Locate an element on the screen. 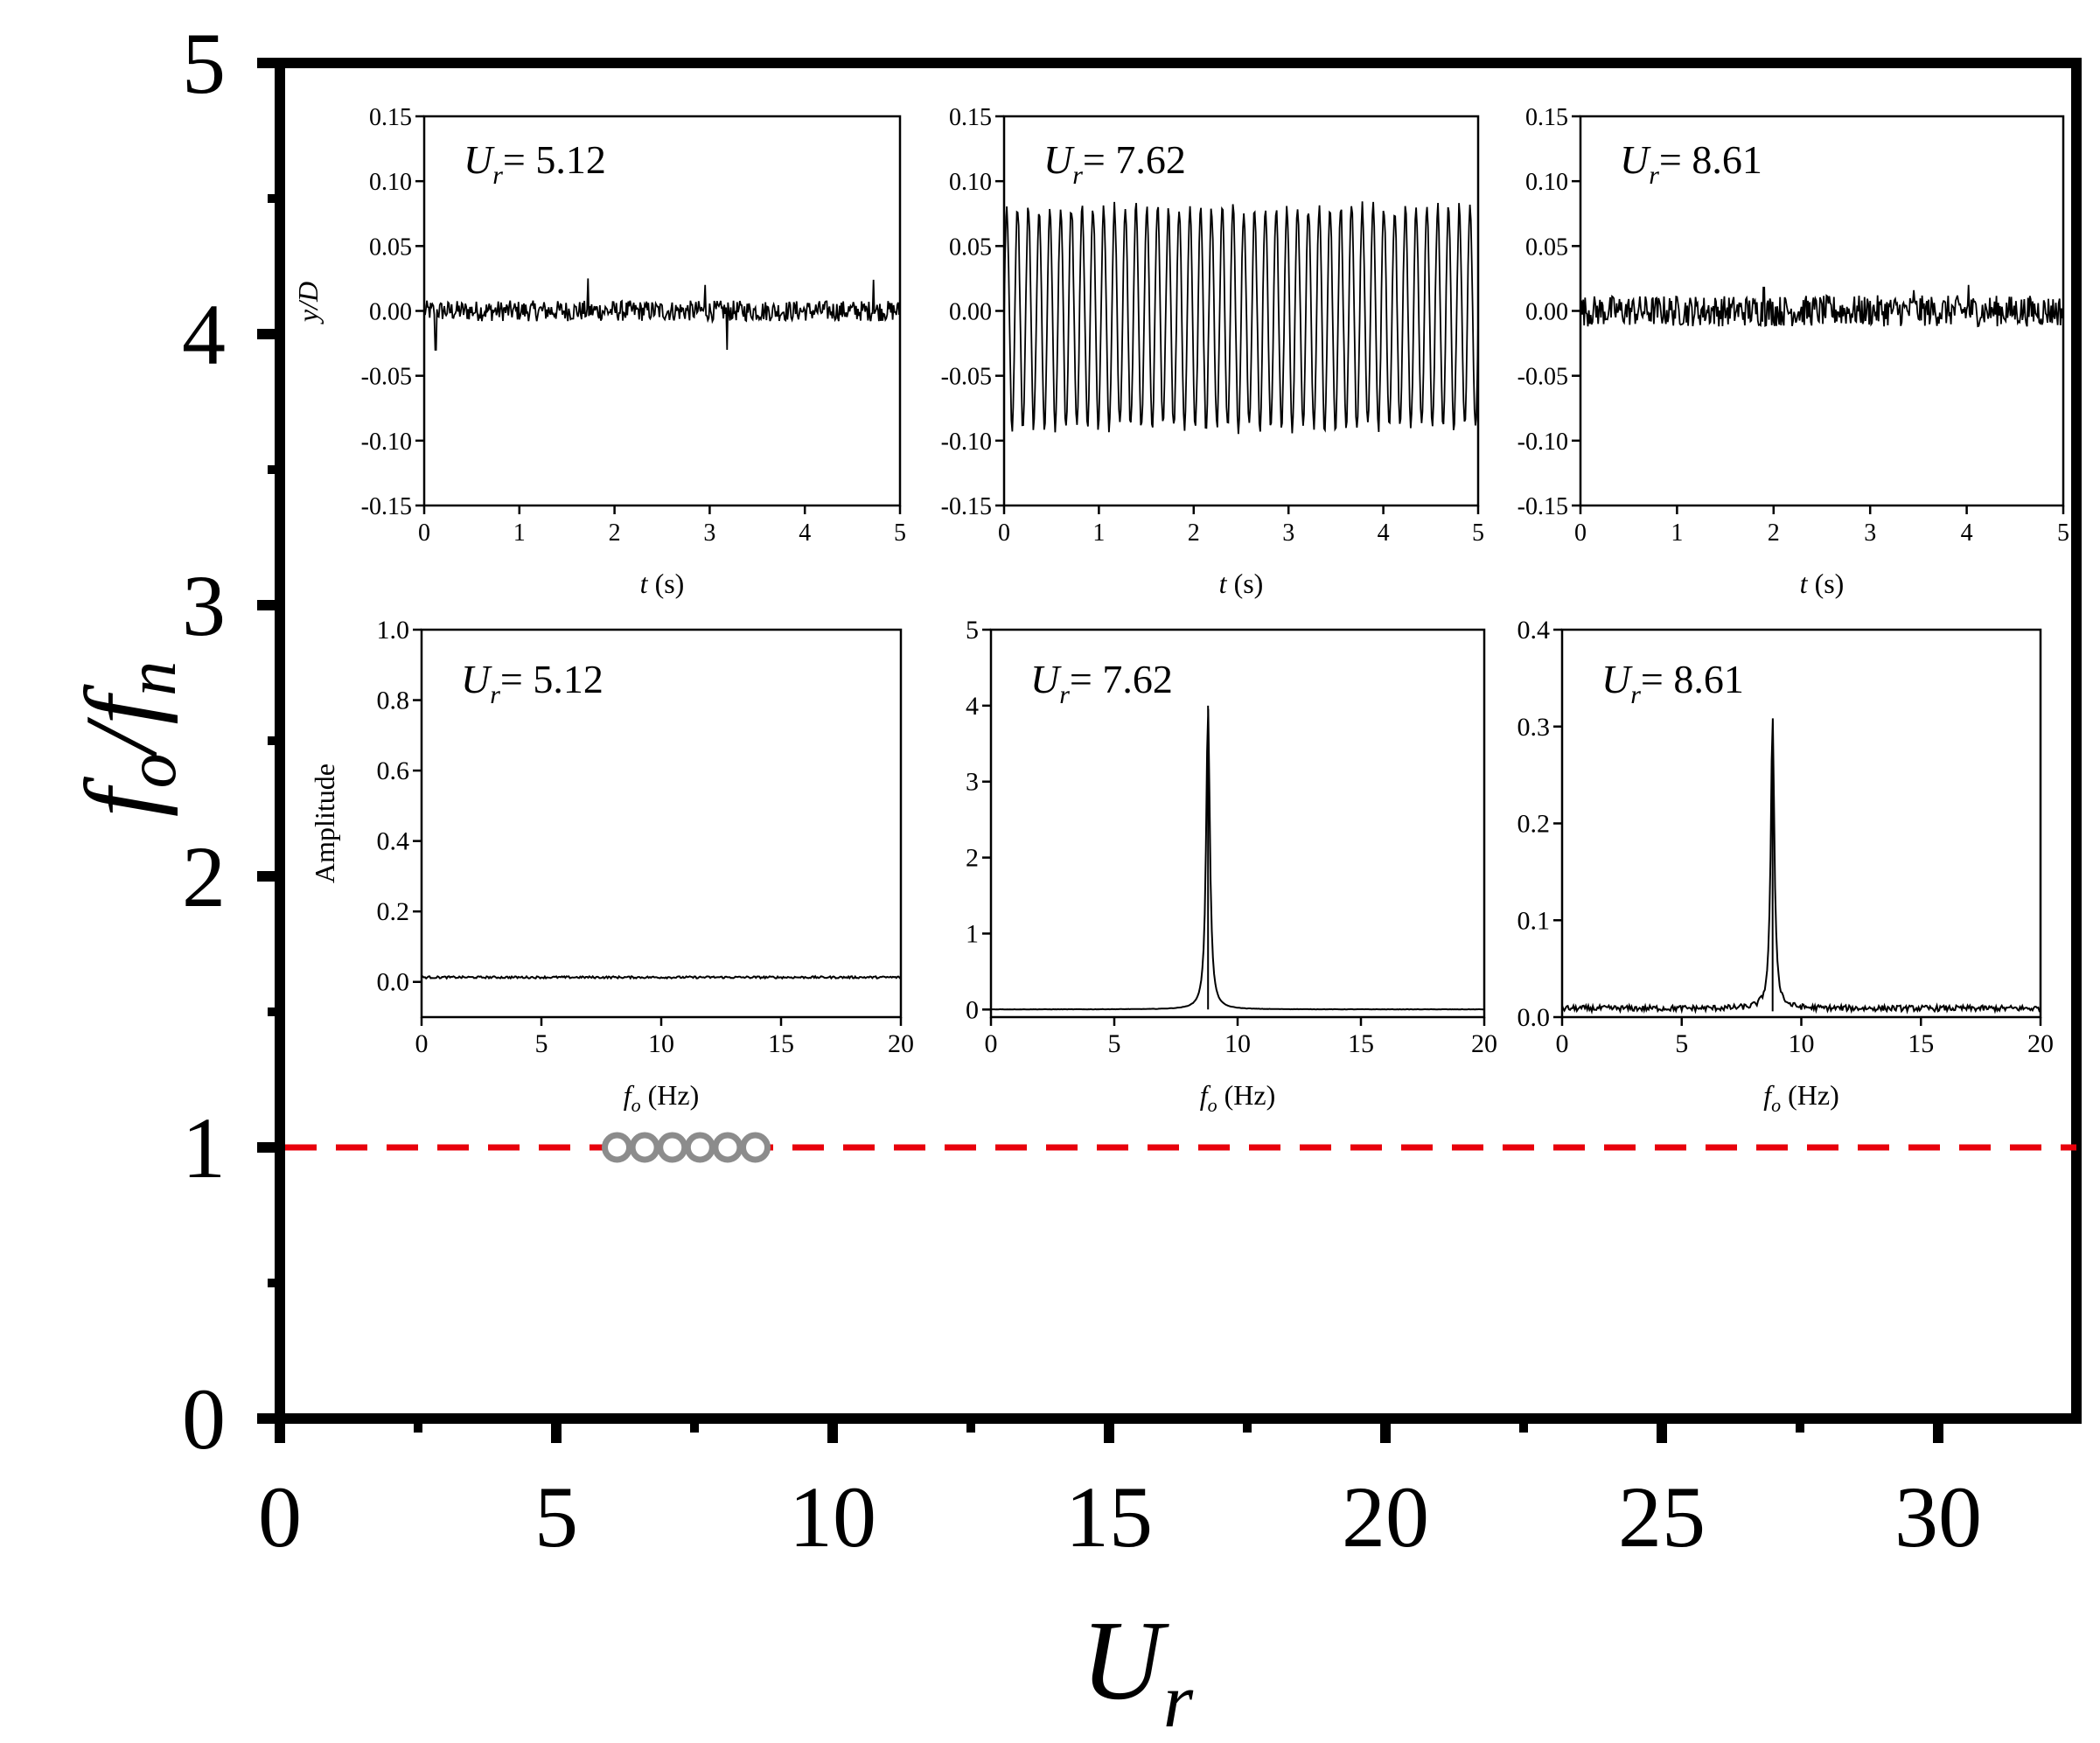 The image size is (2100, 1743). inset-y-tick-label: 0.1 is located at coordinates (1534, 920).